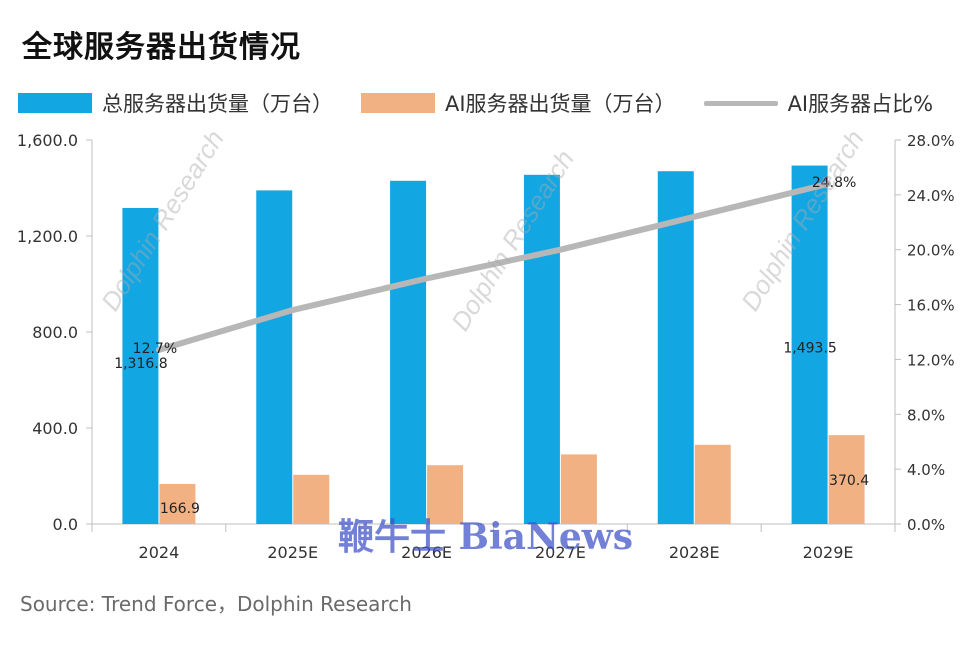 The image size is (962, 666). What do you see at coordinates (860, 104) in the screenshot?
I see `legend-label-share: AI服务器占比%` at bounding box center [860, 104].